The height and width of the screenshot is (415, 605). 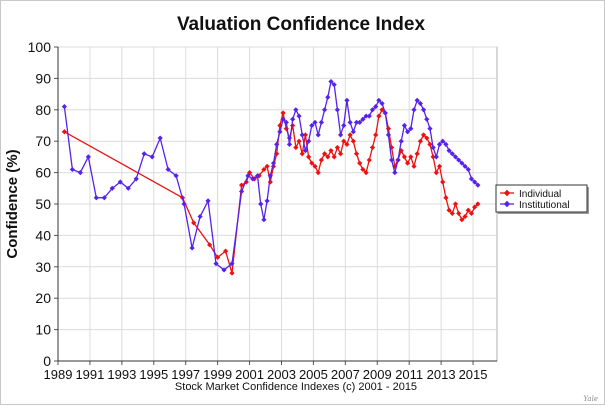 What do you see at coordinates (43, 141) in the screenshot?
I see `y-tick-label: 70` at bounding box center [43, 141].